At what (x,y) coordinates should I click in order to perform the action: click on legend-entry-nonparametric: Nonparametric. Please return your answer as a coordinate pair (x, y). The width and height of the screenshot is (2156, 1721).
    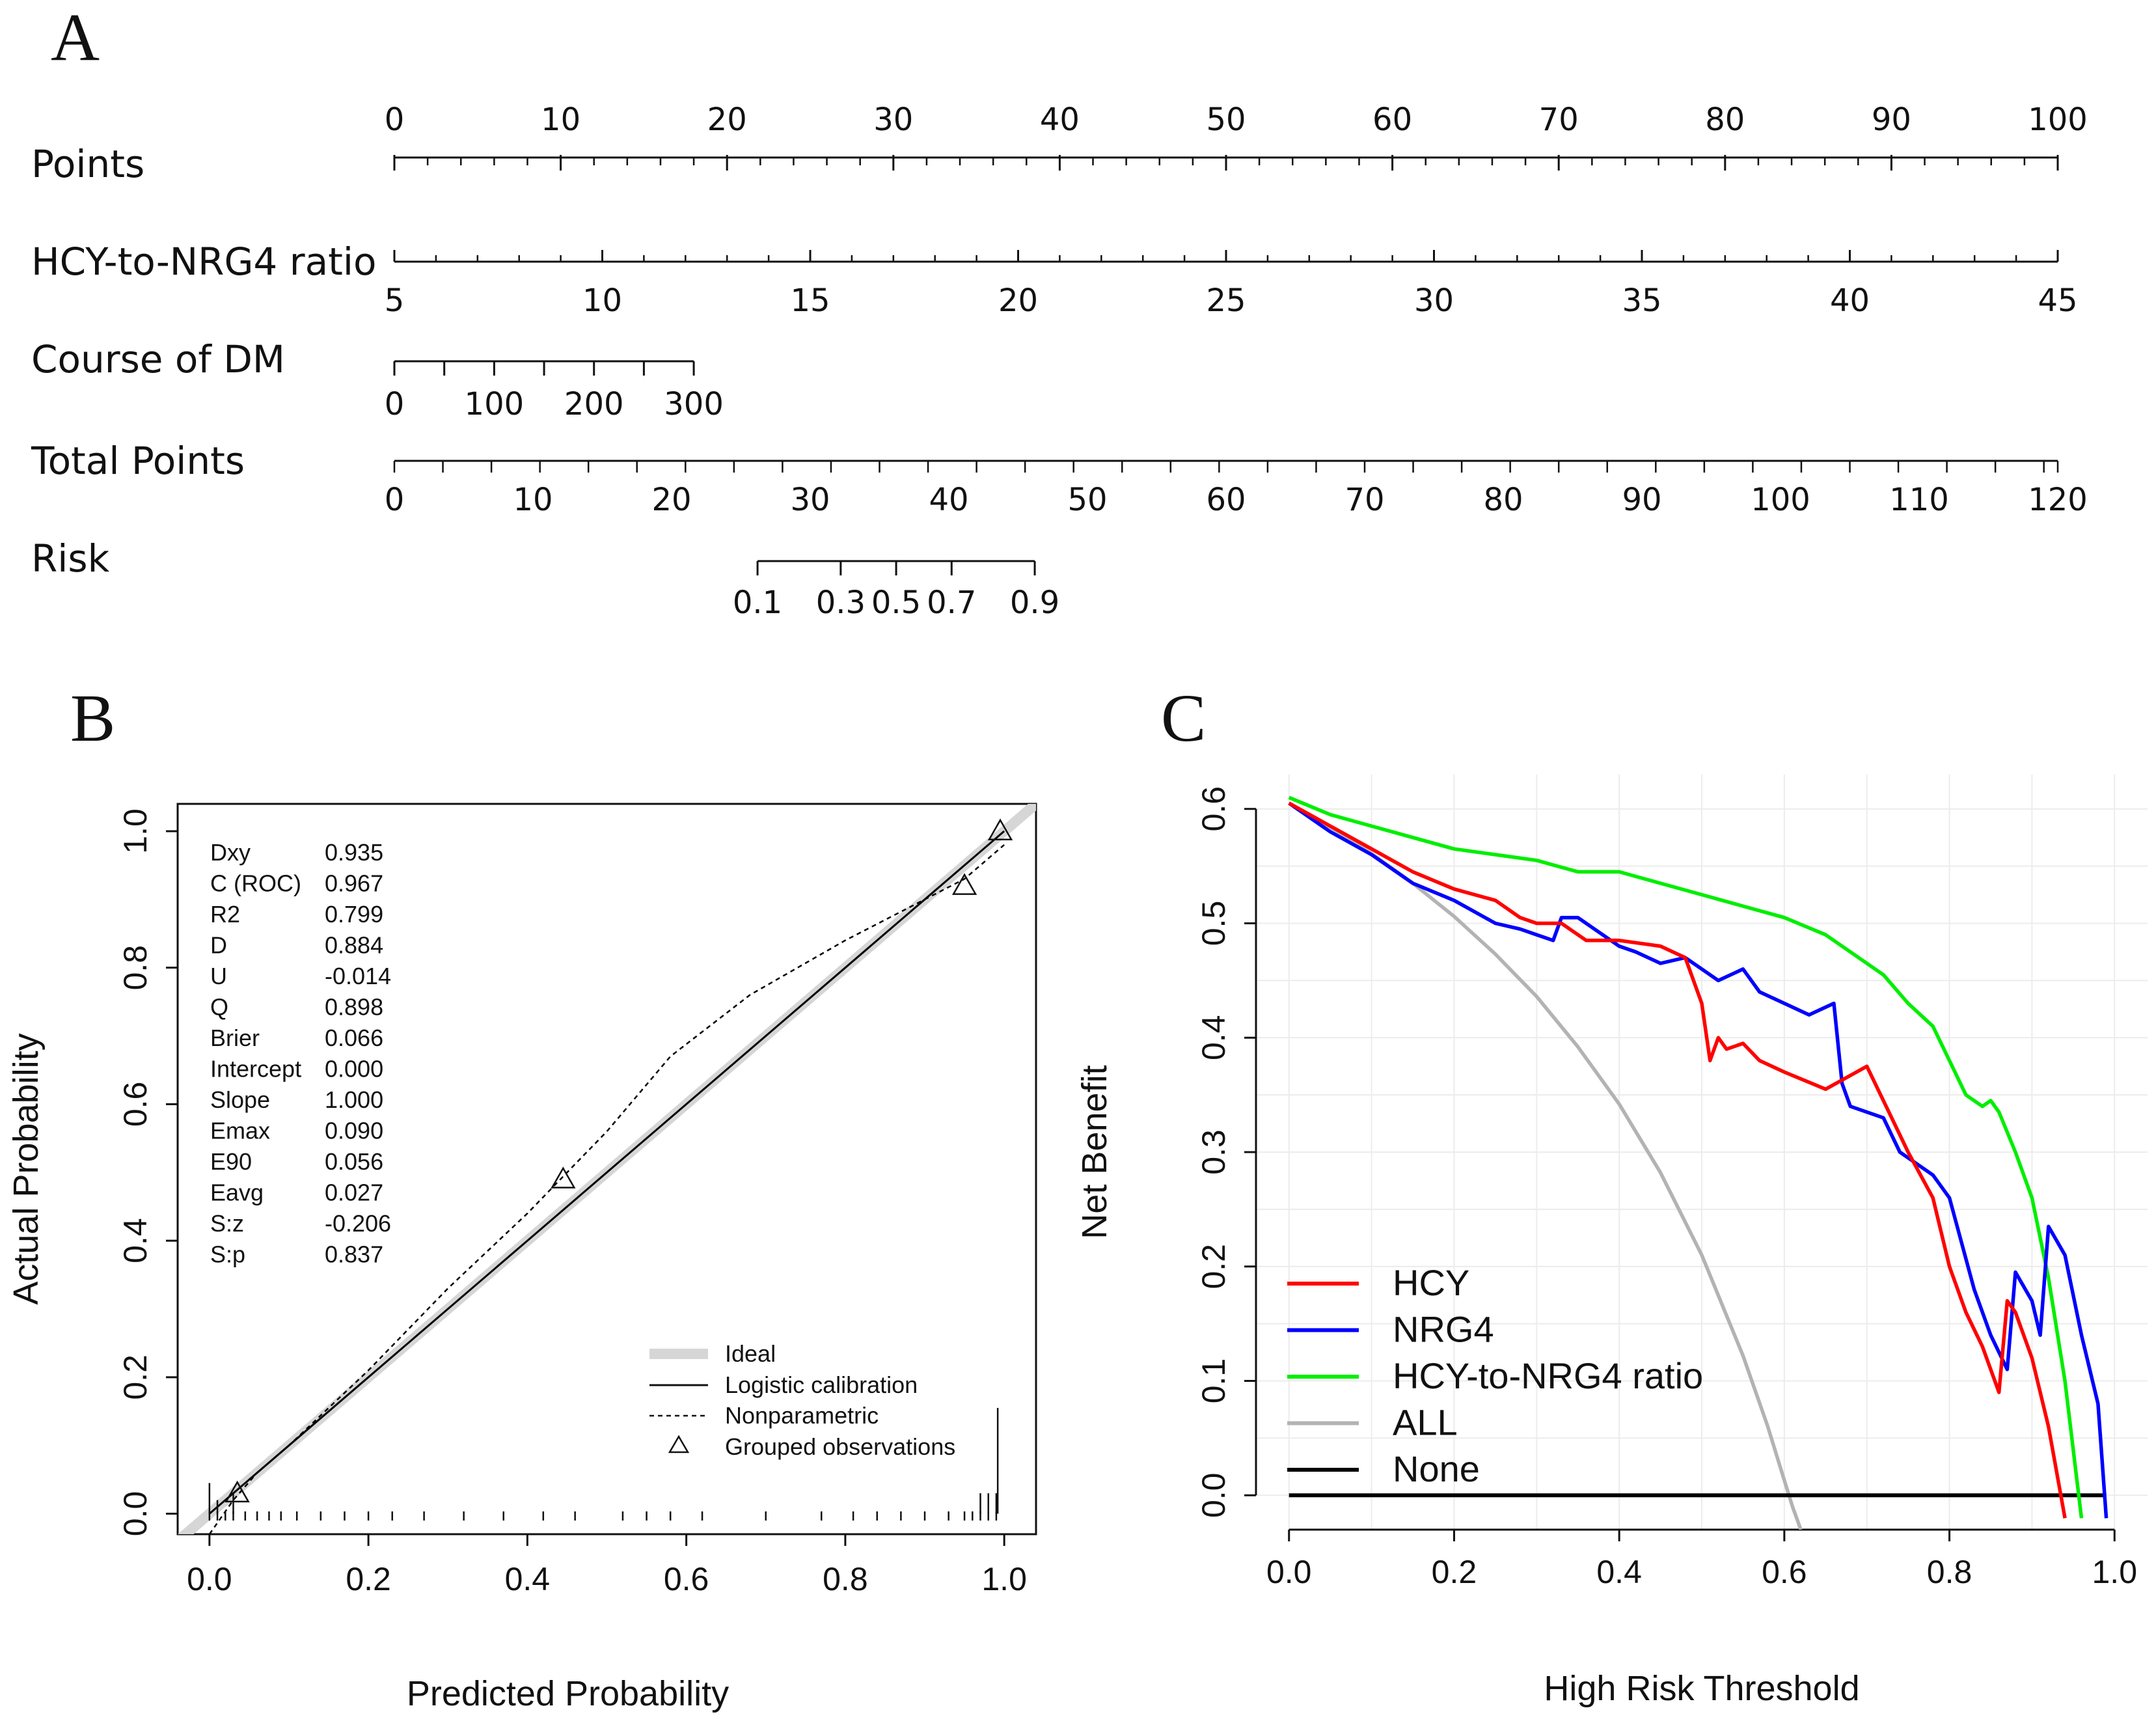
    Looking at the image, I should click on (802, 1416).